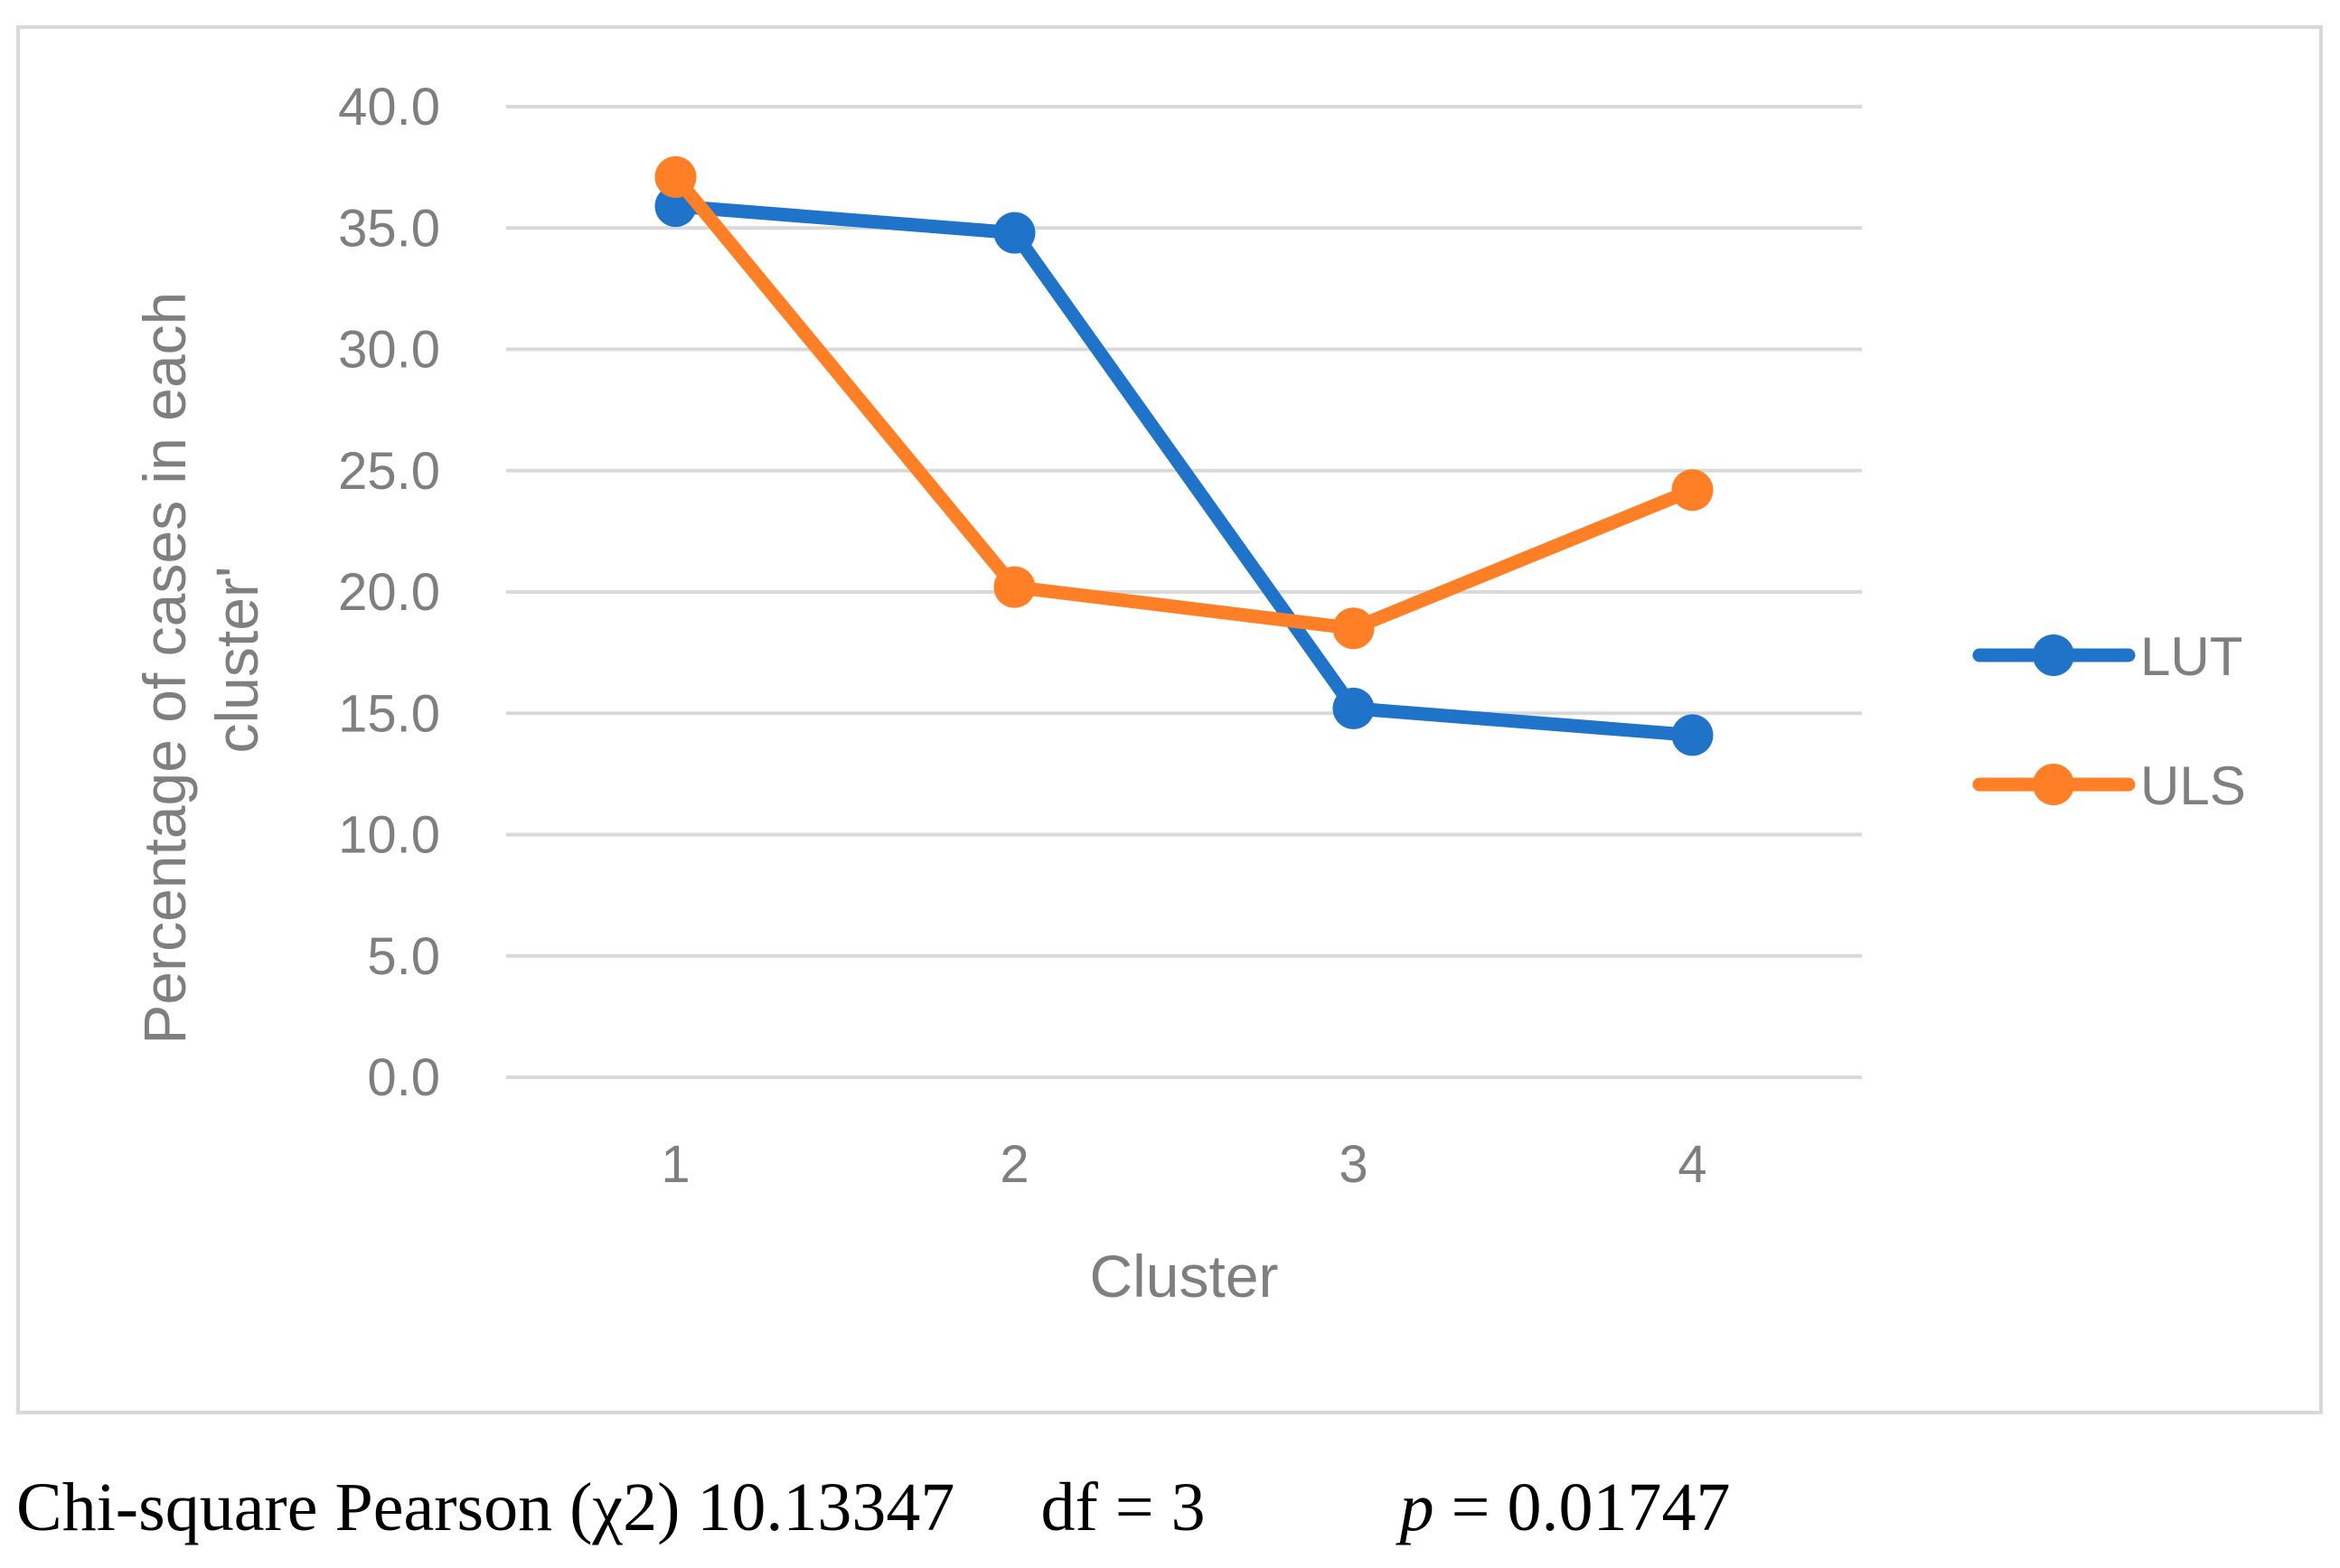 Image resolution: width=2340 pixels, height=1568 pixels. Describe the element at coordinates (389, 107) in the screenshot. I see `y-tick-label: 40.0` at that location.